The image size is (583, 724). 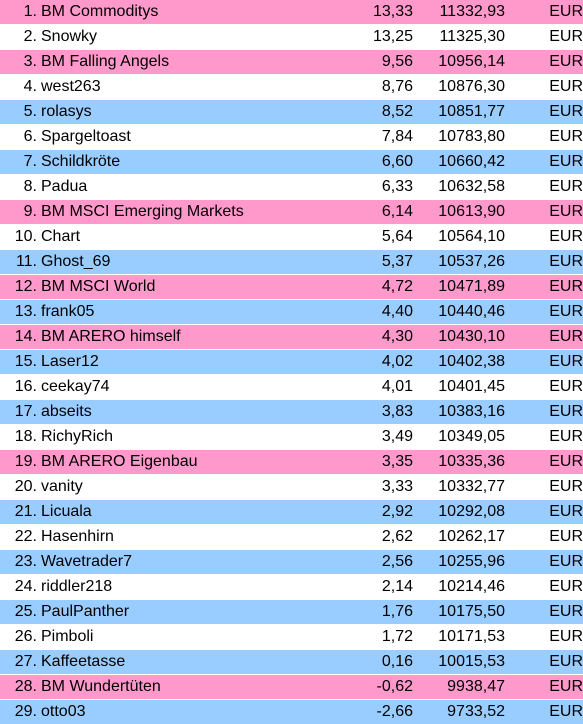 What do you see at coordinates (18, 512) in the screenshot?
I see `rank-cell: 21.` at bounding box center [18, 512].